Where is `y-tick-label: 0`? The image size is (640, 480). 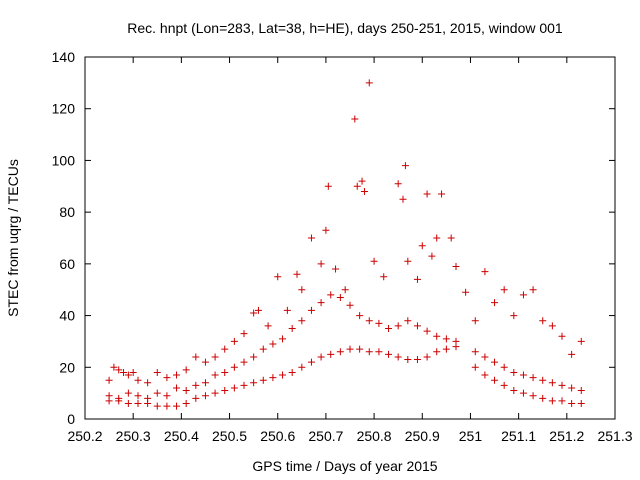
y-tick-label: 0 is located at coordinates (71, 419).